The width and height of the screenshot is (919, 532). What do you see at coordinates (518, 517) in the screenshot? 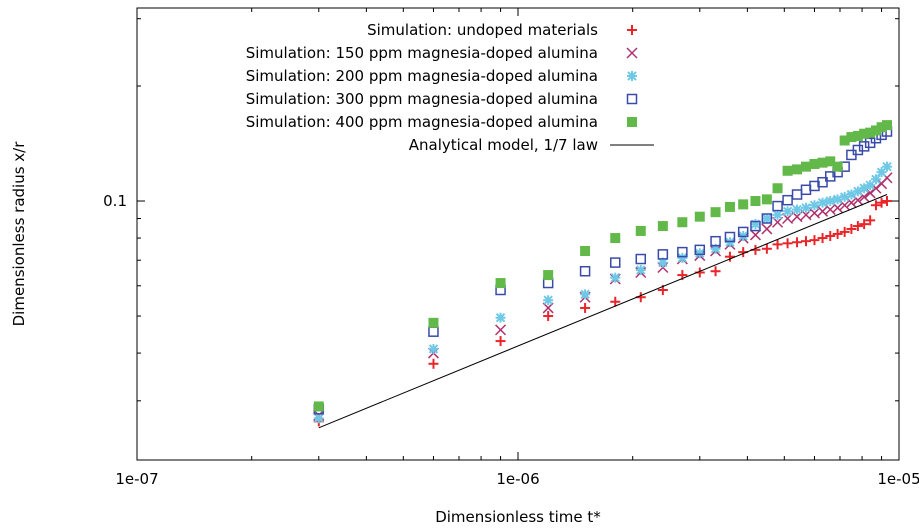
I see `x-axis-title: Dimensionless time t*` at bounding box center [518, 517].